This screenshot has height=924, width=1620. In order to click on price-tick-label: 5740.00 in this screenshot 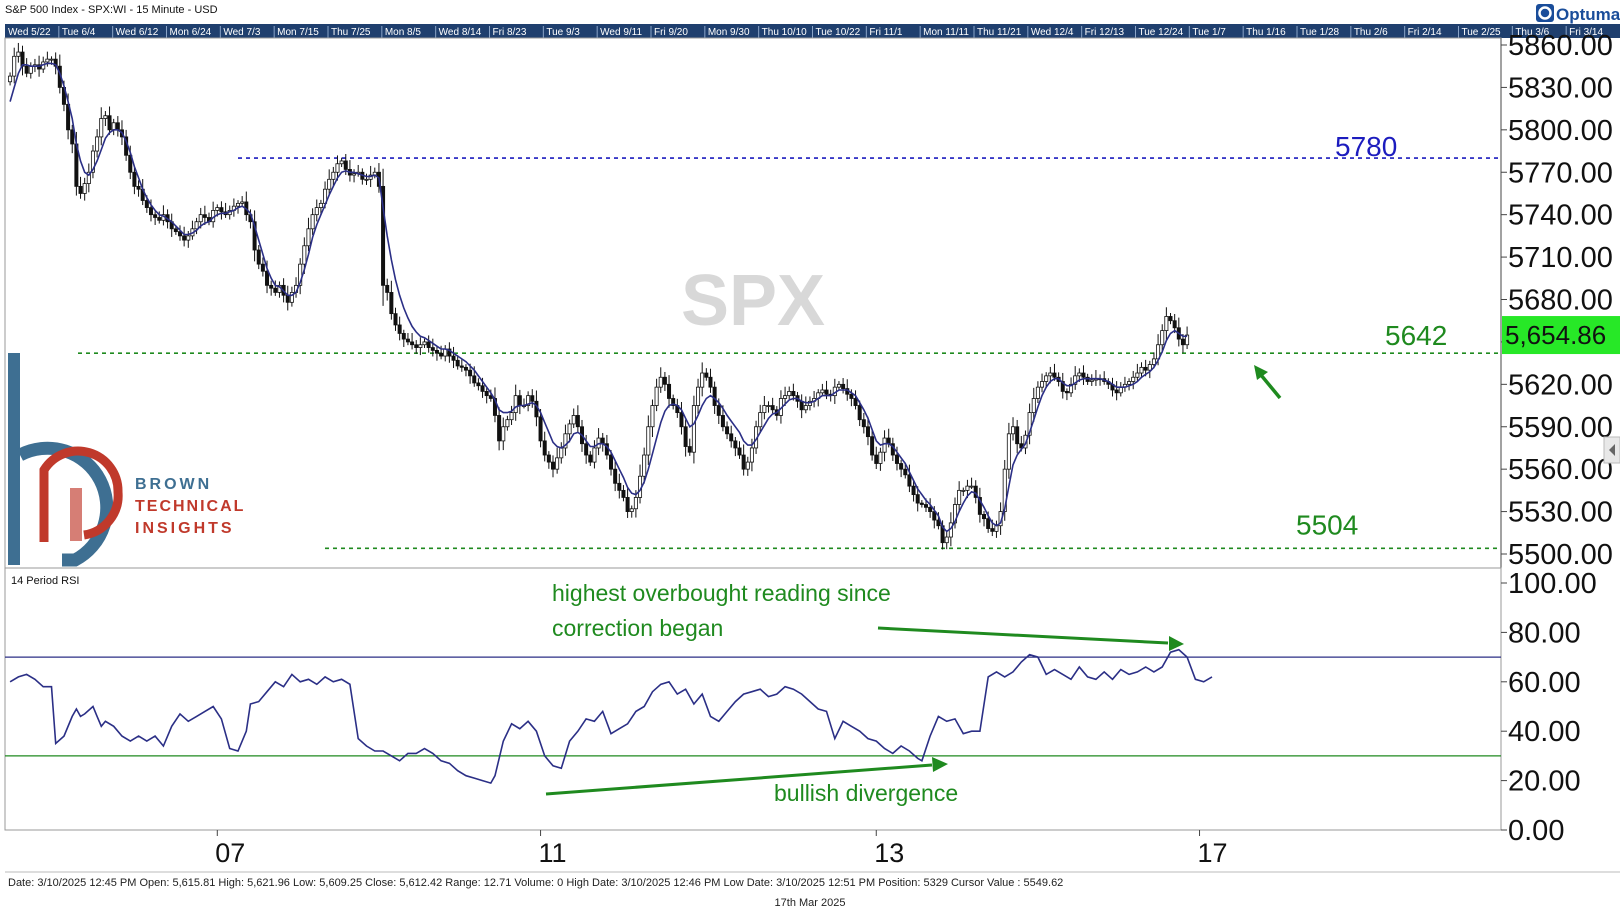, I will do `click(1560, 216)`.